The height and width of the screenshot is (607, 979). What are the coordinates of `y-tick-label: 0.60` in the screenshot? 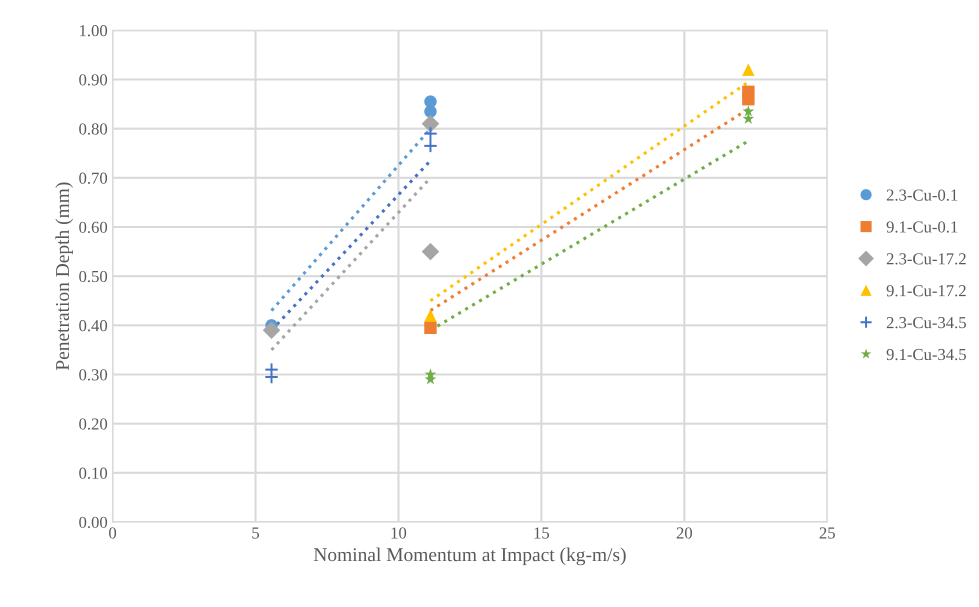 It's located at (93, 228).